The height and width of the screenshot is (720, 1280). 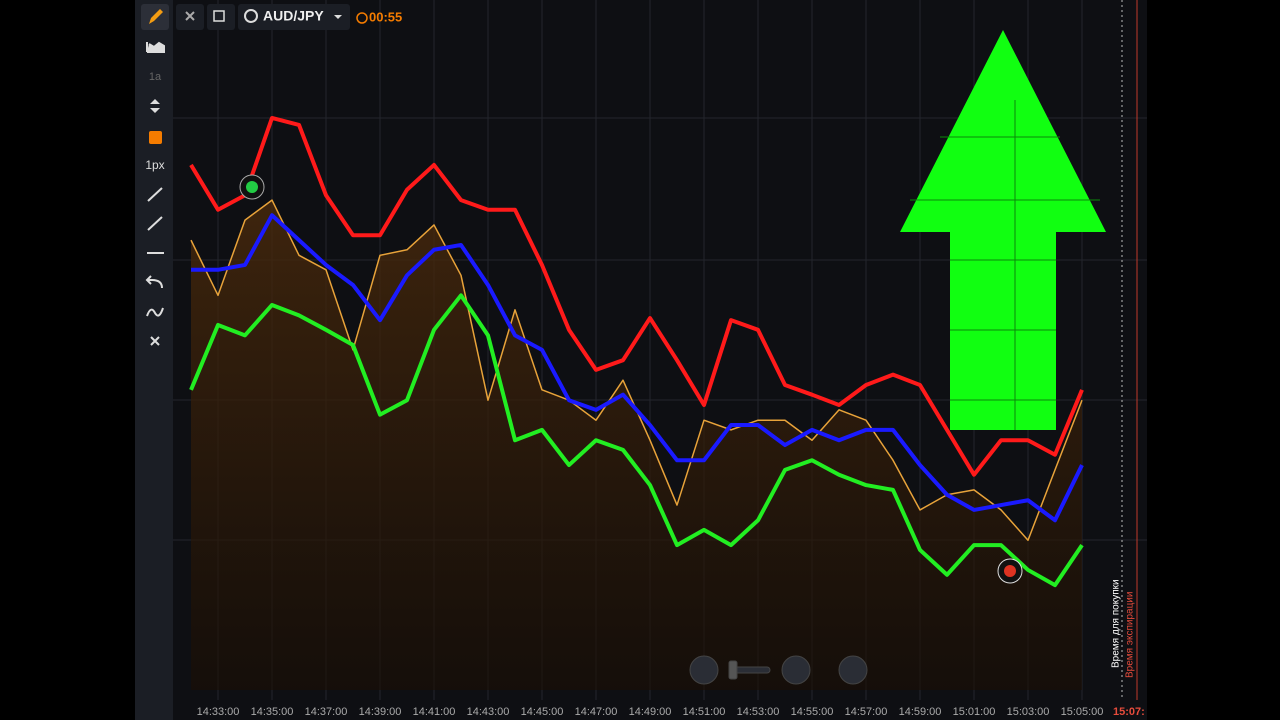 I want to click on x-tick-label: 14:37:00, so click(x=326, y=712).